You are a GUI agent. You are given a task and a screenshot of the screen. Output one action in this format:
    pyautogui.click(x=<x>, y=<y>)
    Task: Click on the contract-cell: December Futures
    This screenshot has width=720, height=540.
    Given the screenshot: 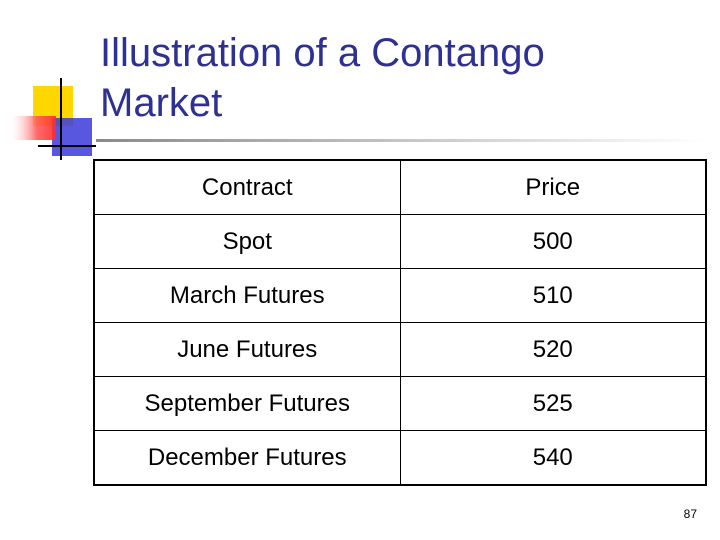 What is the action you would take?
    pyautogui.click(x=247, y=458)
    